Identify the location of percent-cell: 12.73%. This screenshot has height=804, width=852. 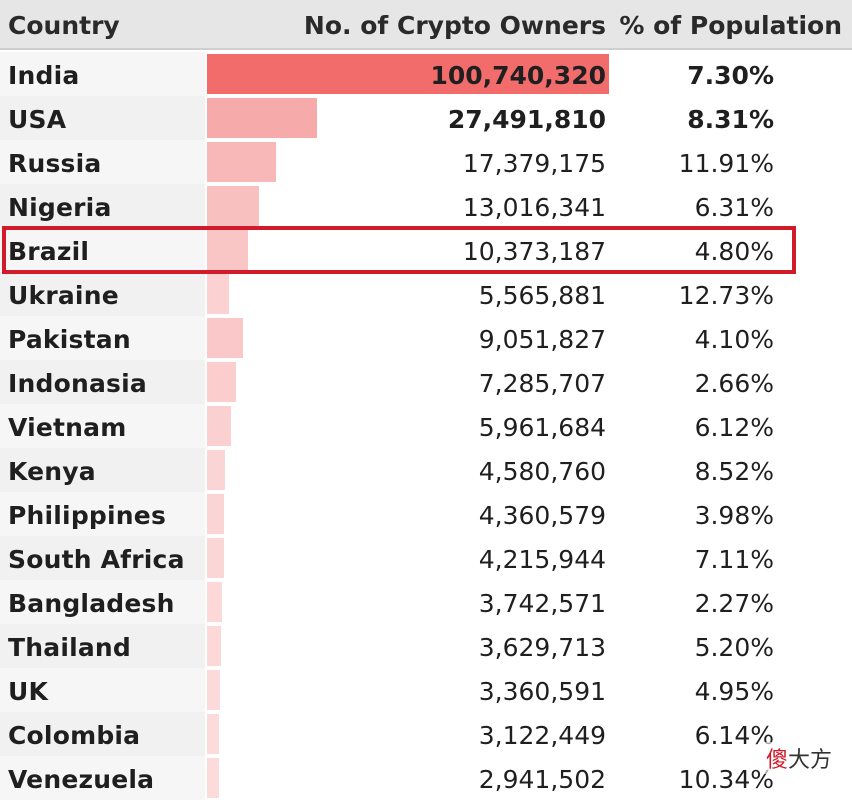
(726, 295).